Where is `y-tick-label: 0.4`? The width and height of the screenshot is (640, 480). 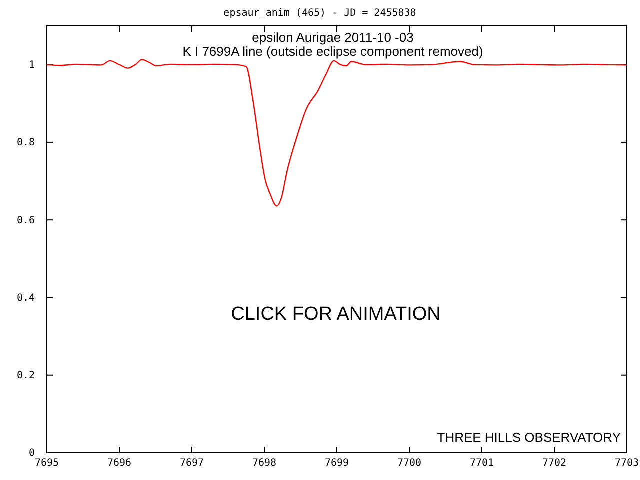
y-tick-label: 0.4 is located at coordinates (25, 298).